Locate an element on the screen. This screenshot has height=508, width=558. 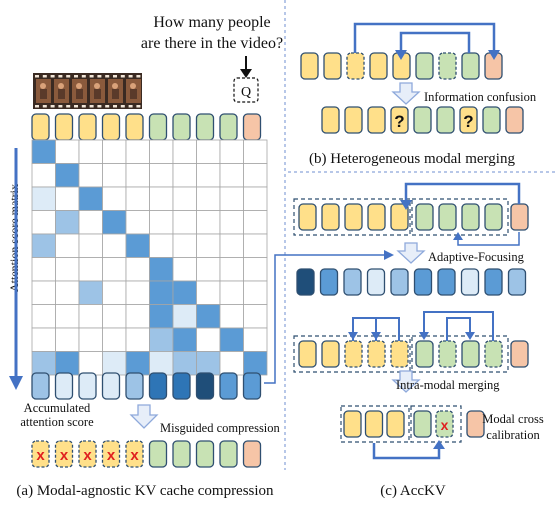
panel-b-merged-row: ?? is located at coordinates (422, 120).